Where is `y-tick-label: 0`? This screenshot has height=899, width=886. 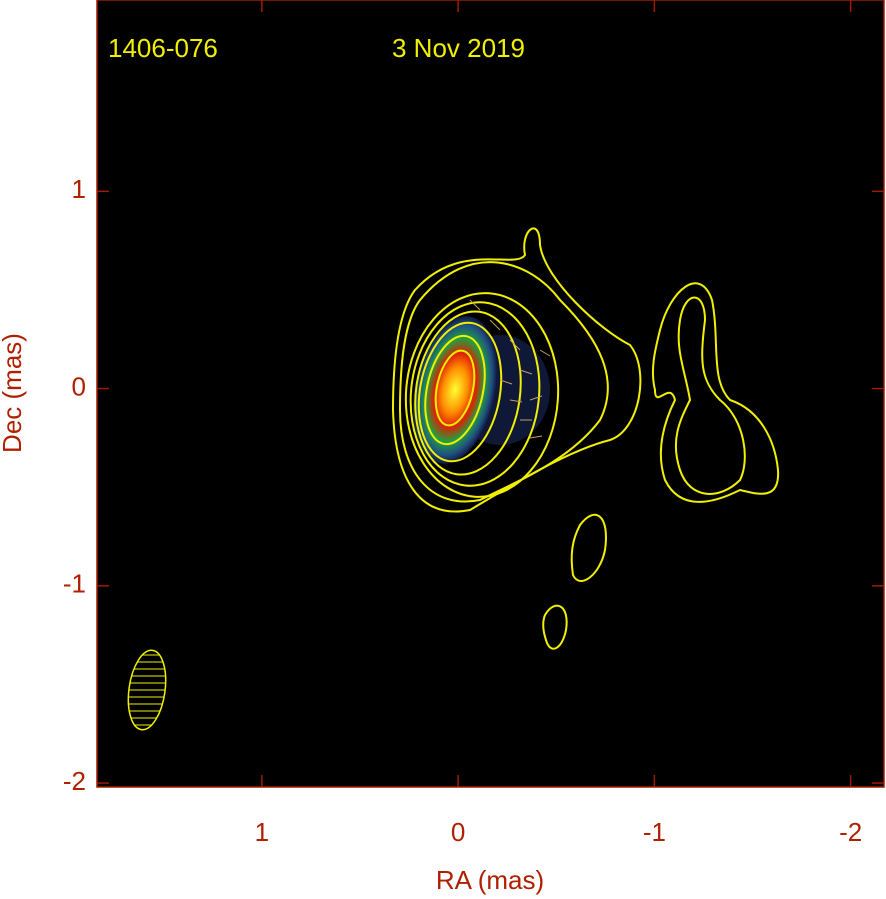
y-tick-label: 0 is located at coordinates (79, 386).